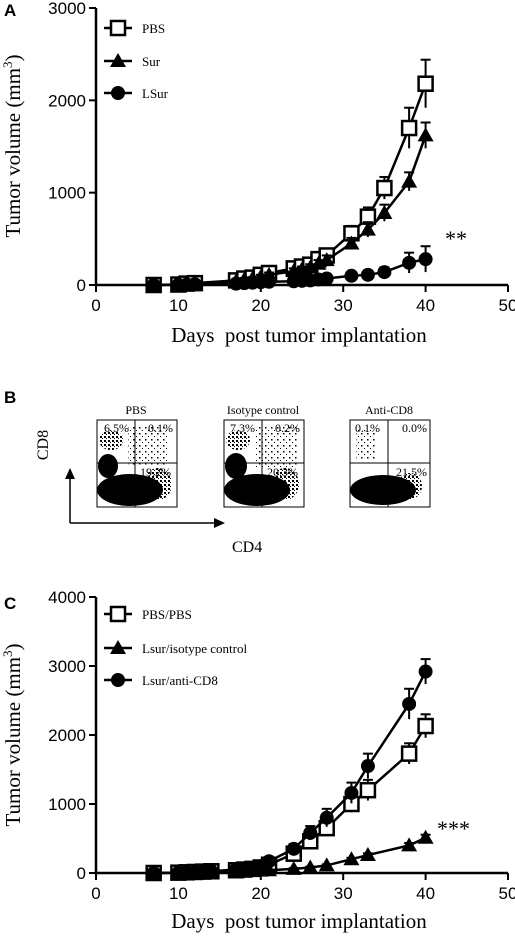 The image size is (515, 937). I want to click on series-layer-a, so click(289, 176).